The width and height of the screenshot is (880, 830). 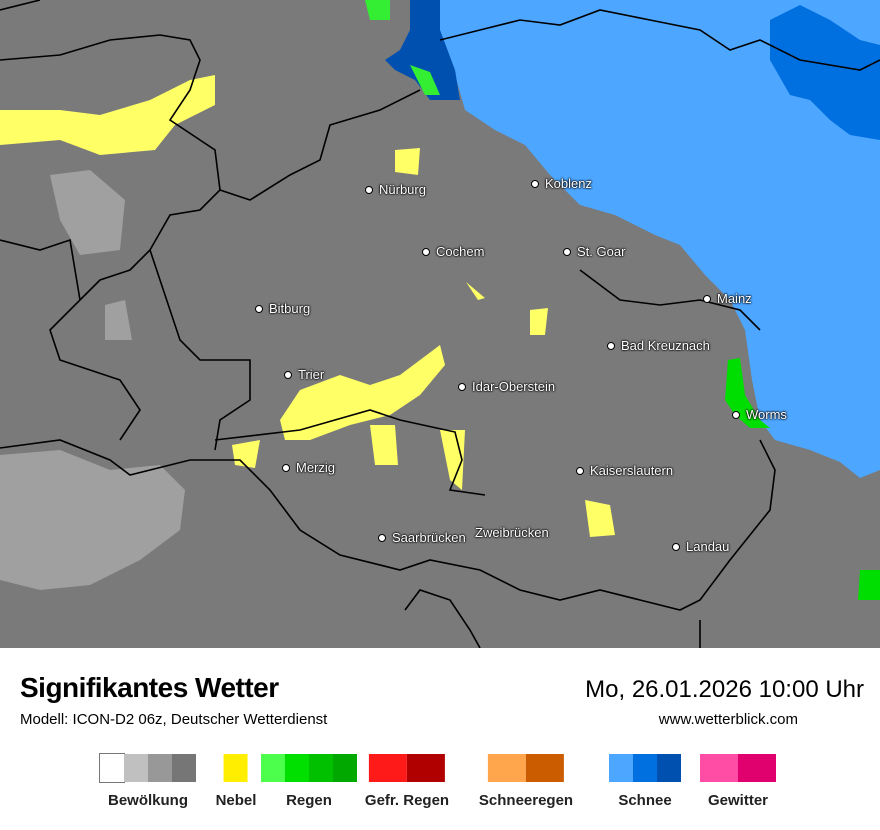 I want to click on legend-item: Bewölkung, so click(x=147, y=781).